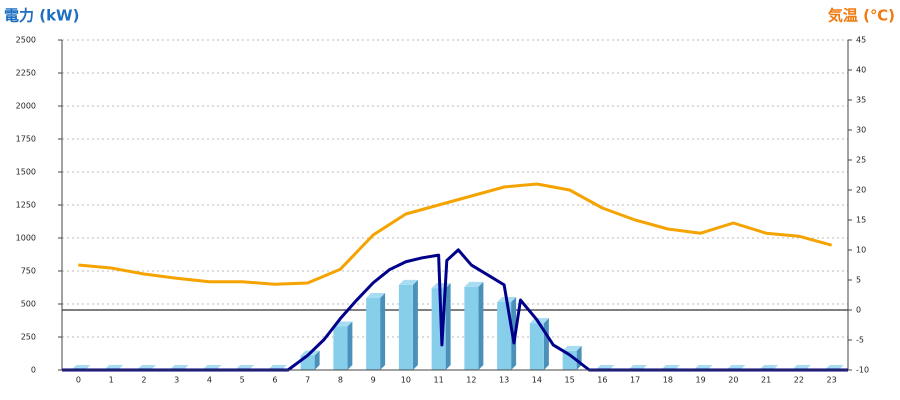 The height and width of the screenshot is (400, 900). I want to click on x-tick-label: 12, so click(471, 380).